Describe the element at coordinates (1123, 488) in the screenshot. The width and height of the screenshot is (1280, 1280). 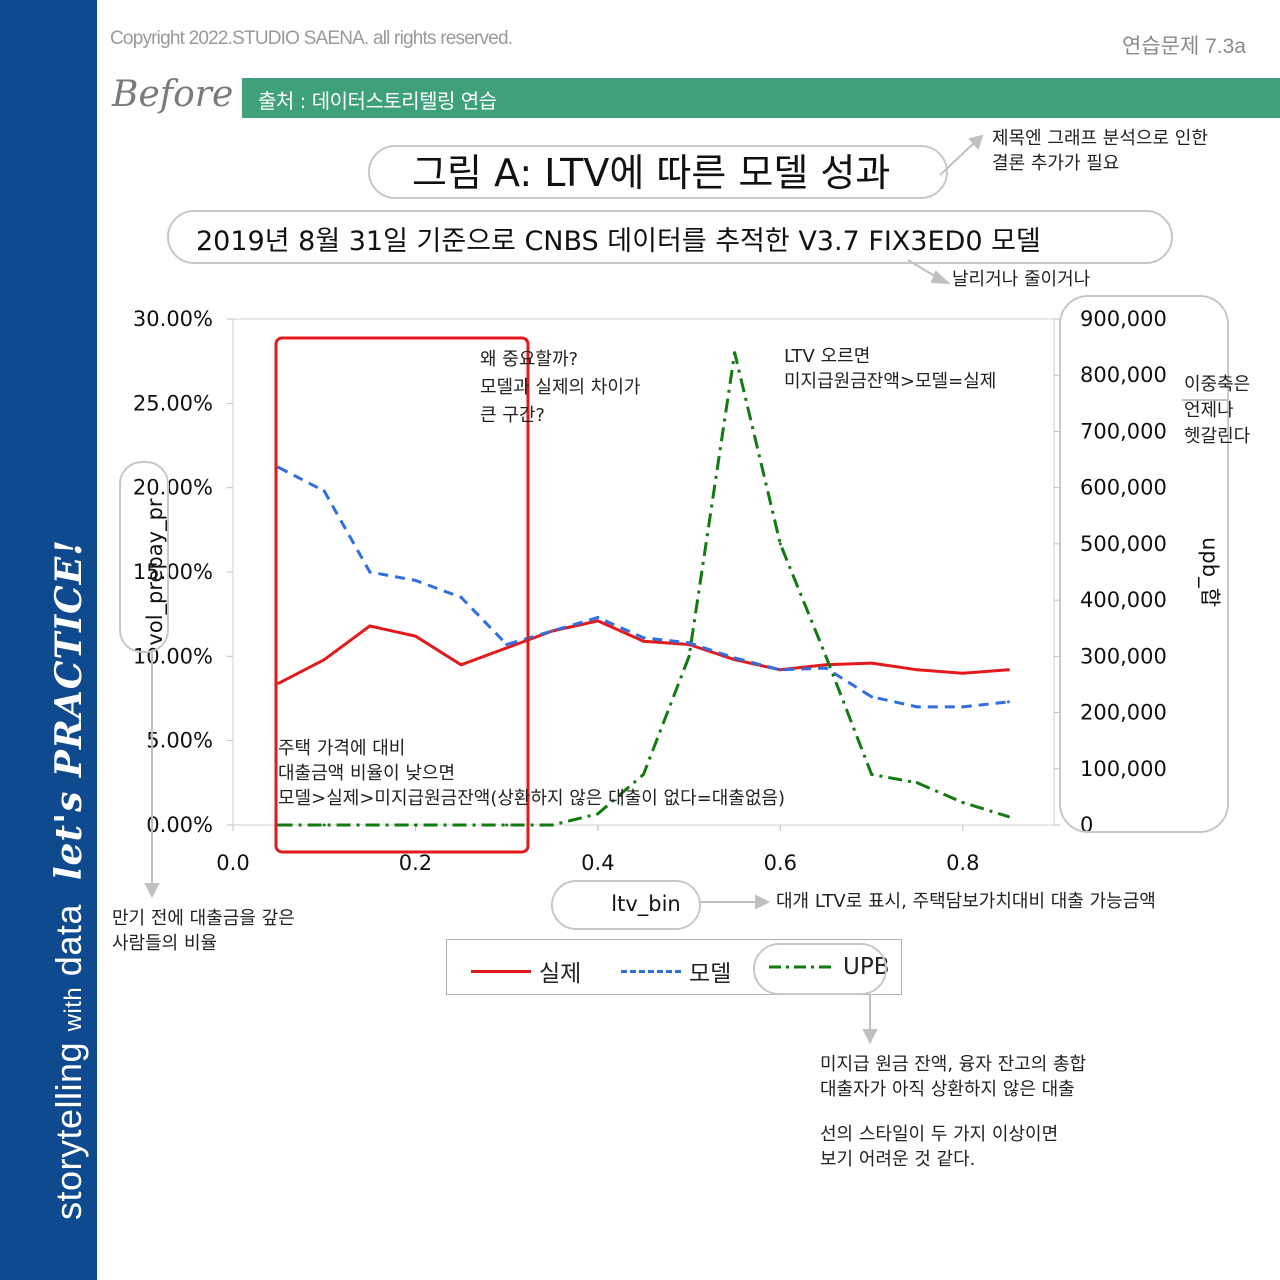
I see `y2-tick-label: 600,000` at that location.